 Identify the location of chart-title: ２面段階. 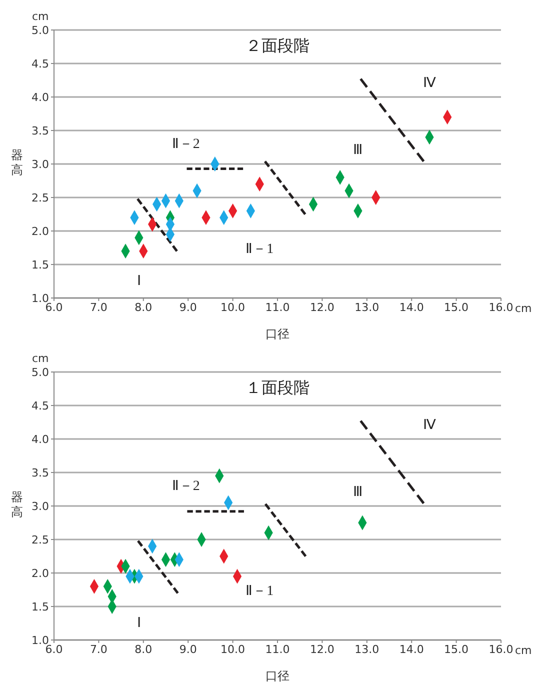
(277, 46).